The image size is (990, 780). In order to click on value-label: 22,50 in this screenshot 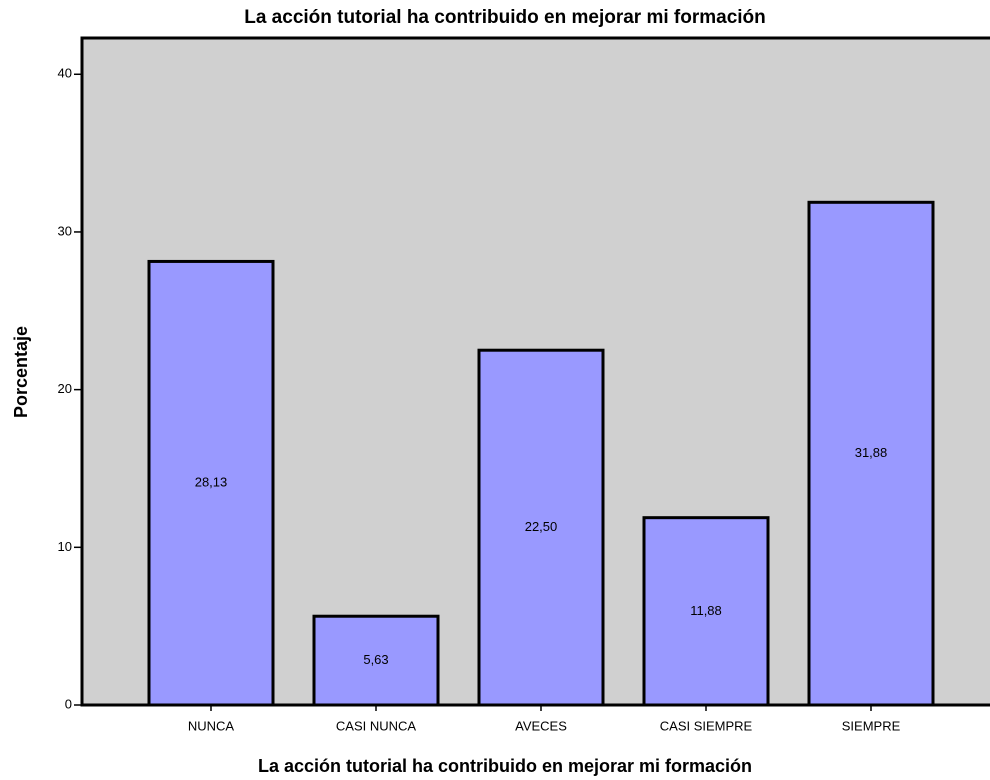, I will do `click(541, 526)`.